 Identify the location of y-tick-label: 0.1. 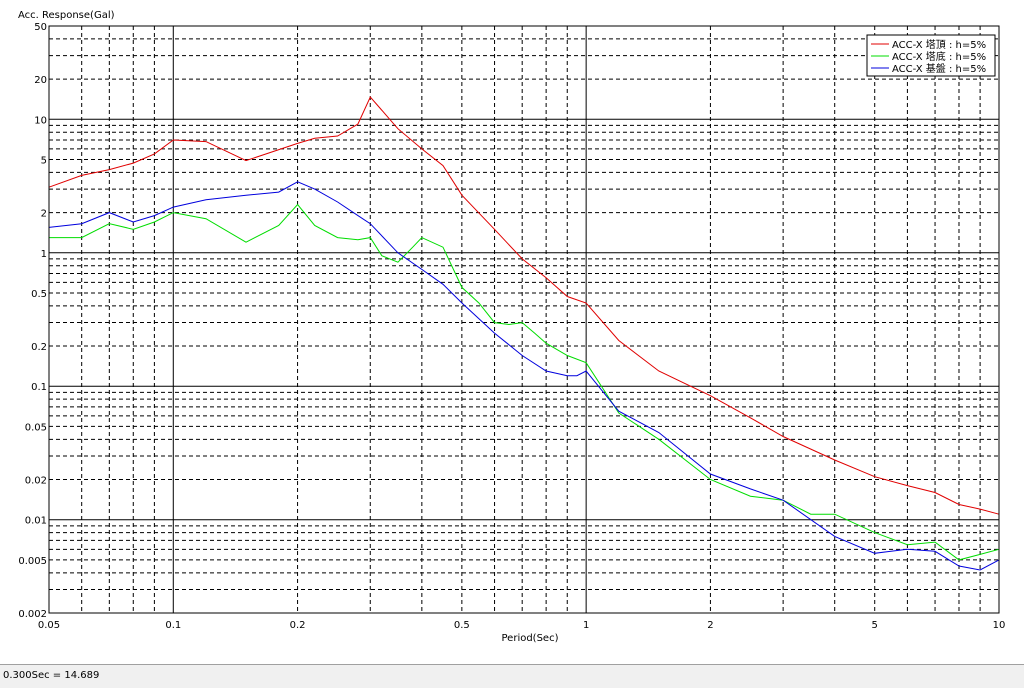
(39, 387).